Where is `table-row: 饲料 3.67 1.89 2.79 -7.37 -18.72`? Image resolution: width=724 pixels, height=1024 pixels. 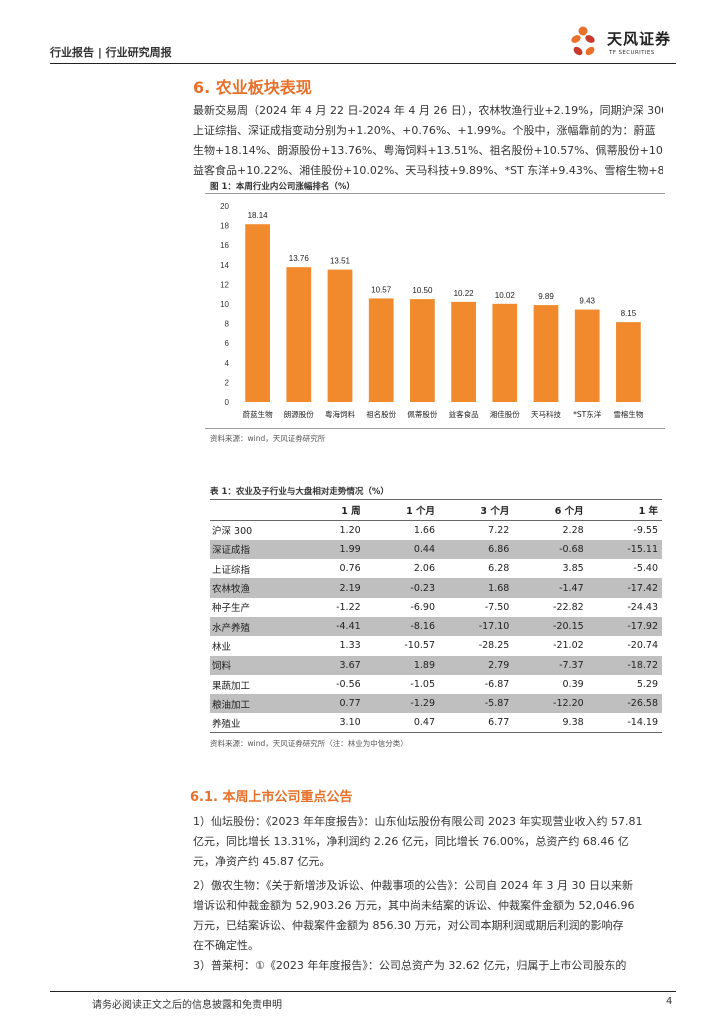 table-row: 饲料 3.67 1.89 2.79 -7.37 -18.72 is located at coordinates (436, 665).